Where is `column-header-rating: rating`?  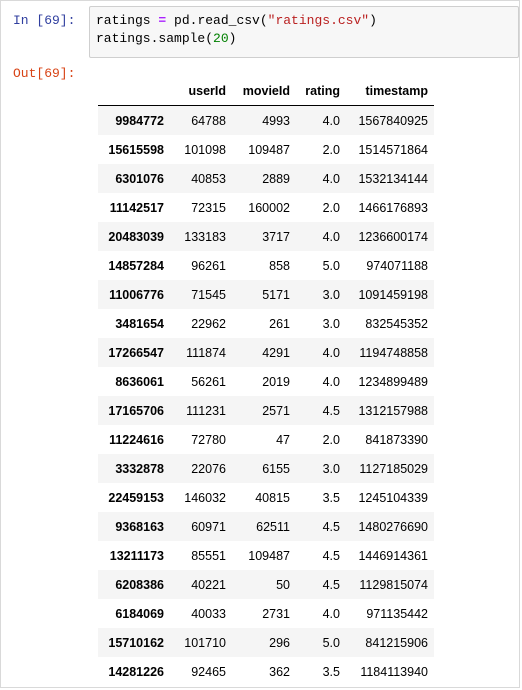
column-header-rating: rating is located at coordinates (321, 91).